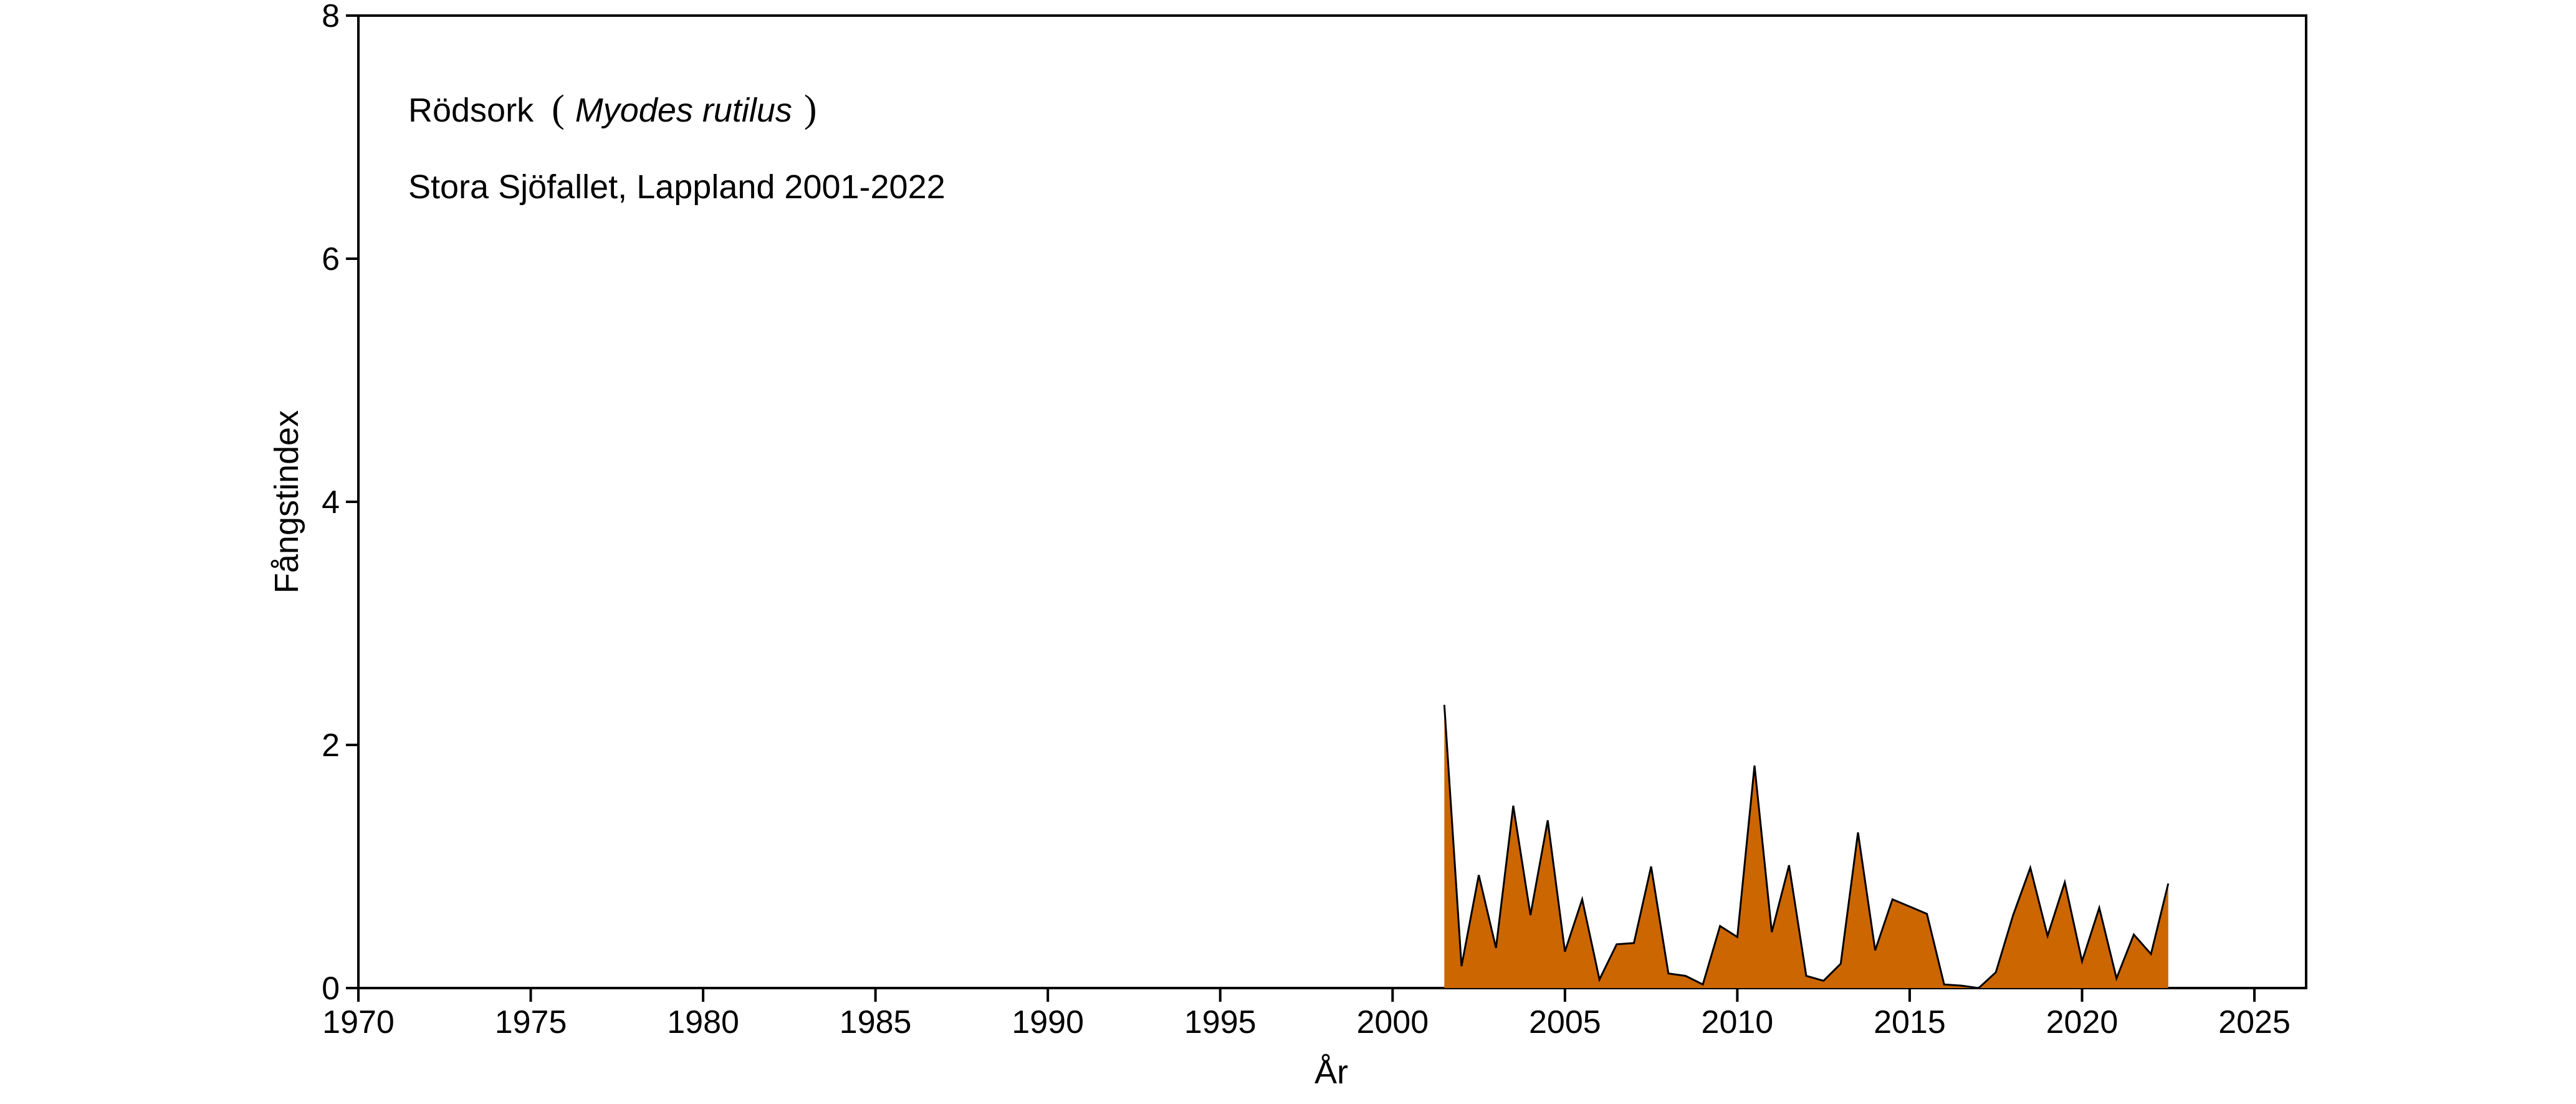  I want to click on y-tick-label: 8, so click(331, 17).